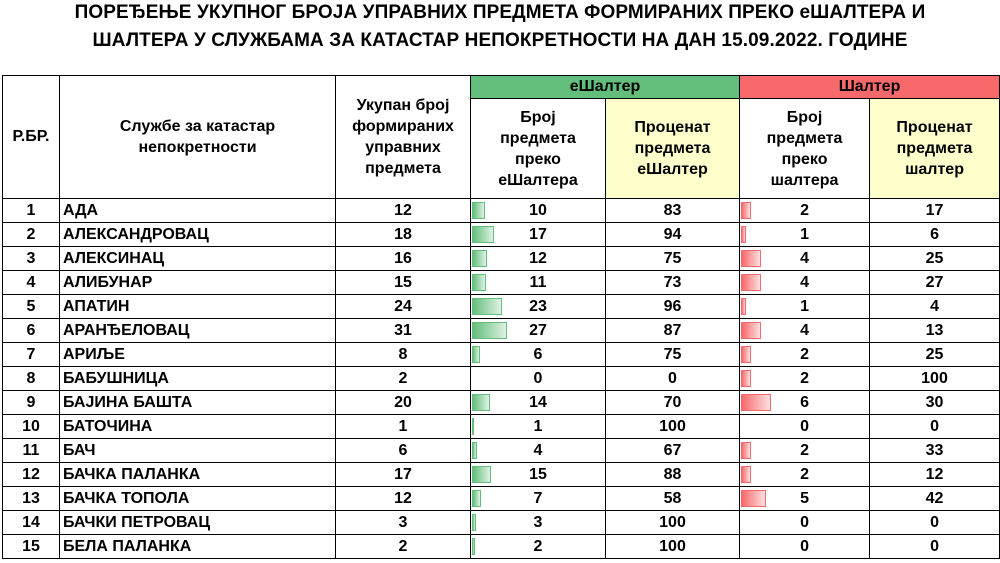  Describe the element at coordinates (538, 474) in the screenshot. I see `row-e-count: 15` at that location.